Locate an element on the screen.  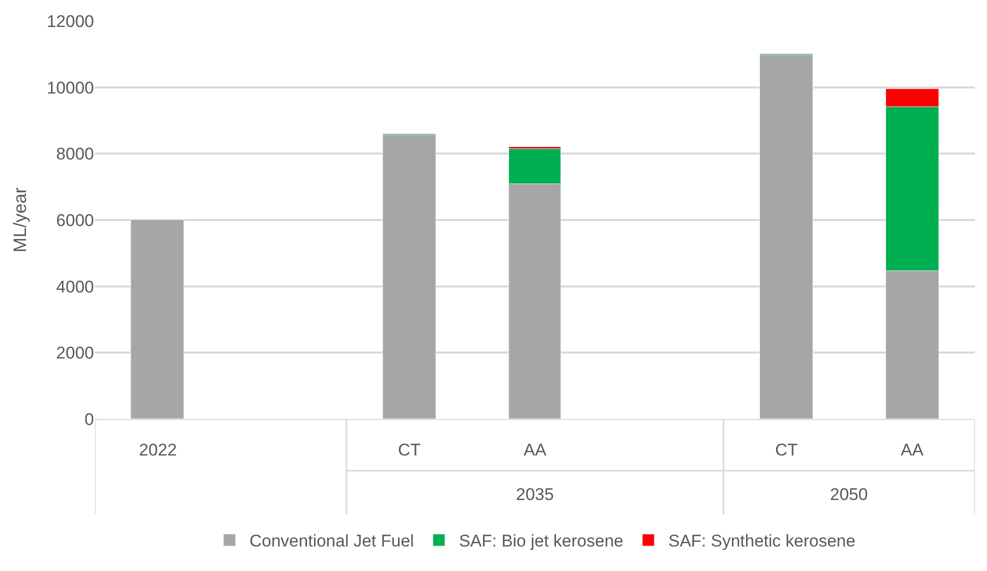
y-tick-label: 6000 is located at coordinates (75, 220).